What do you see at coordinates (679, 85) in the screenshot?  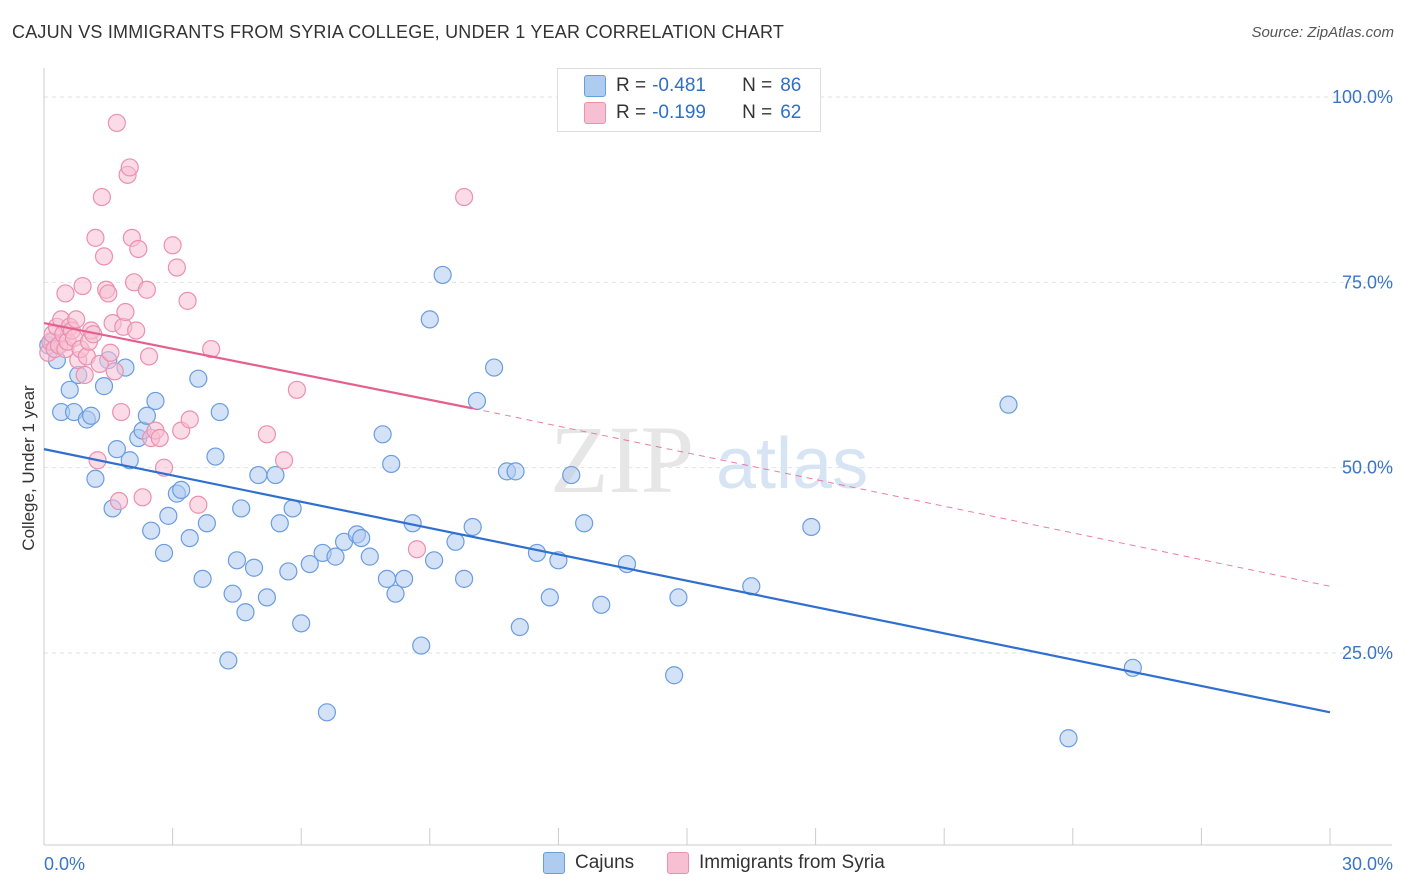 I see `legend-r-value-cajuns: -0.481` at bounding box center [679, 85].